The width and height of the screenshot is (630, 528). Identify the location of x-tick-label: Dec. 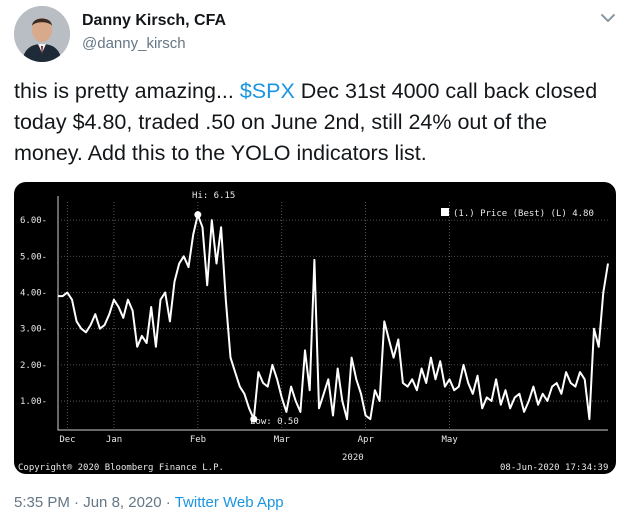
(67, 440).